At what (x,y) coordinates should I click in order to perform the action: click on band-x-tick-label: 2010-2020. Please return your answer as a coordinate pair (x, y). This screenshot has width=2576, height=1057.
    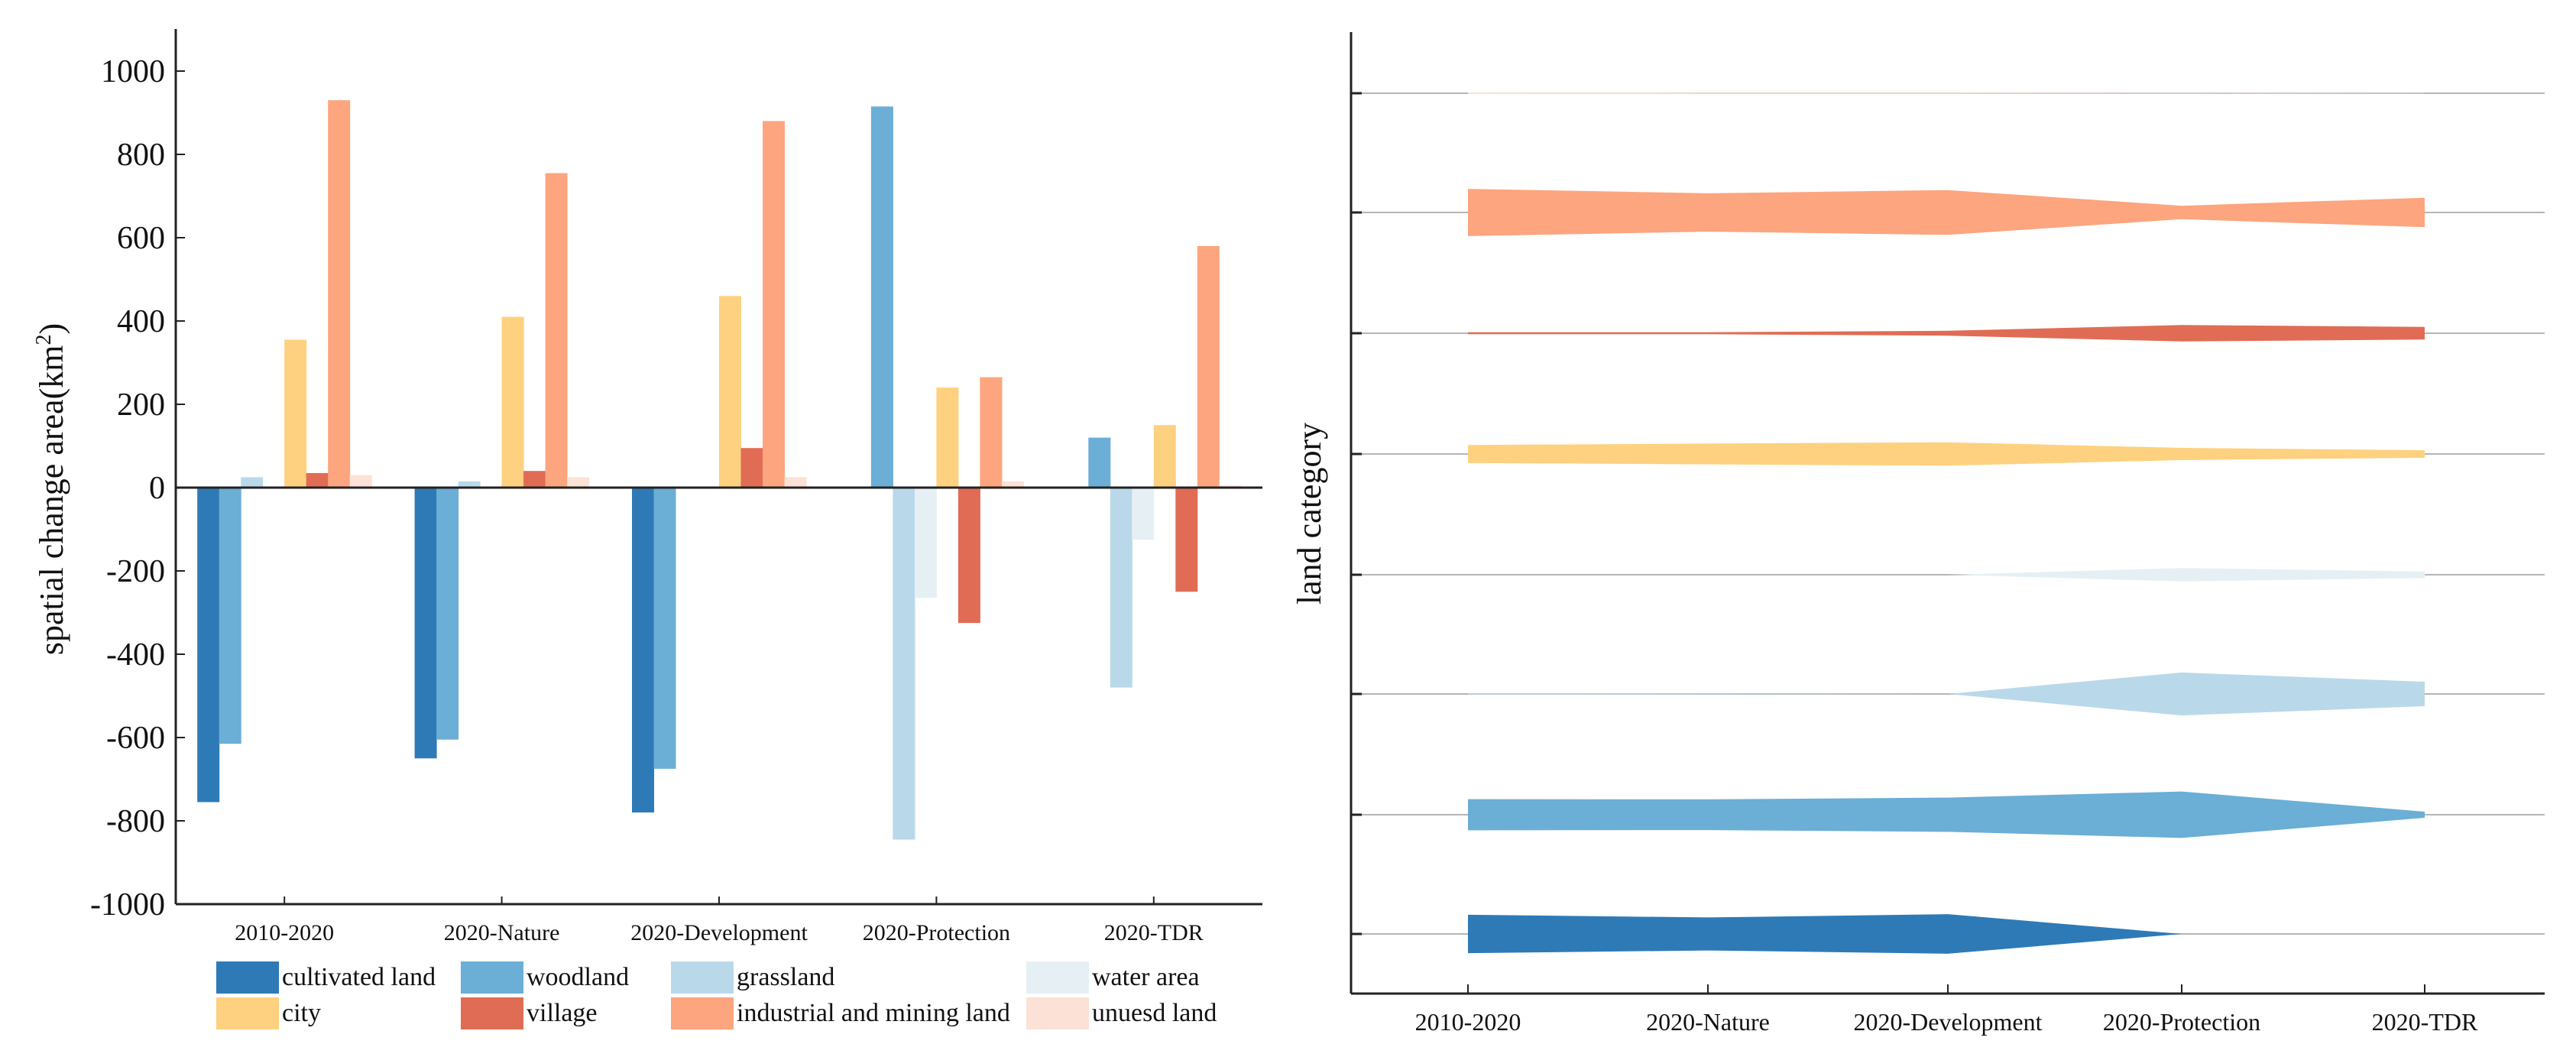
    Looking at the image, I should click on (1468, 1022).